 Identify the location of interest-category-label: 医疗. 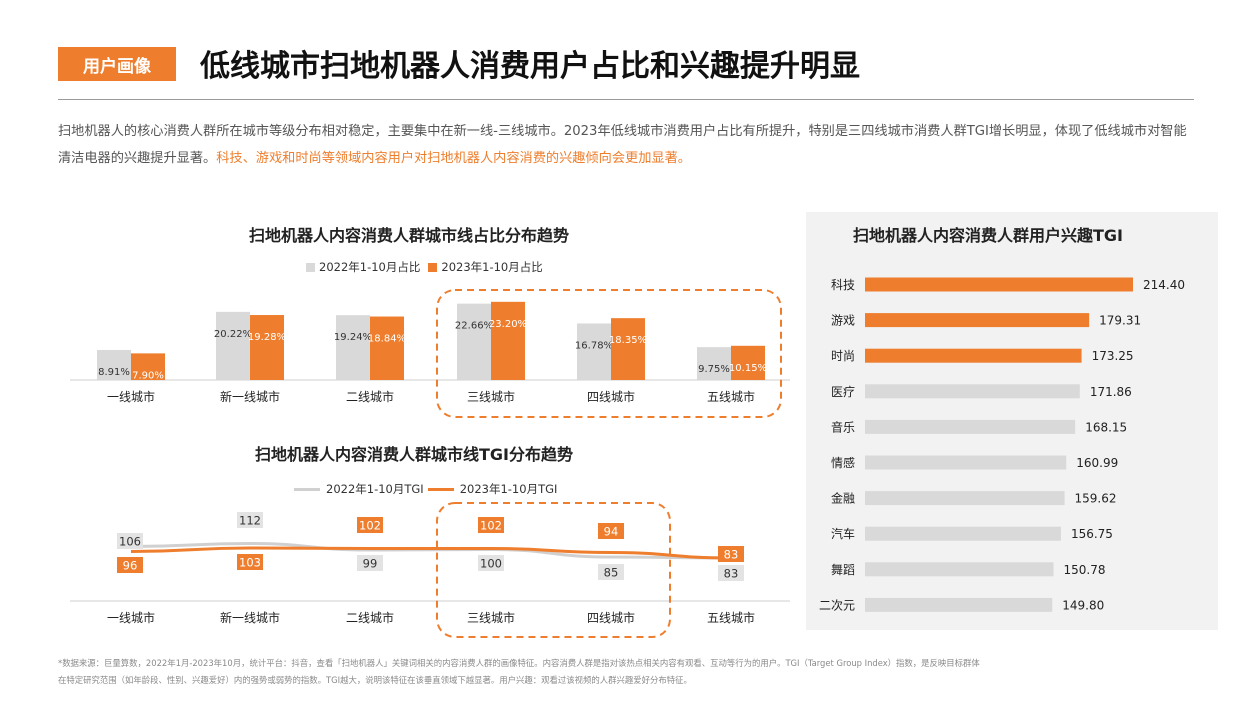
(843, 392).